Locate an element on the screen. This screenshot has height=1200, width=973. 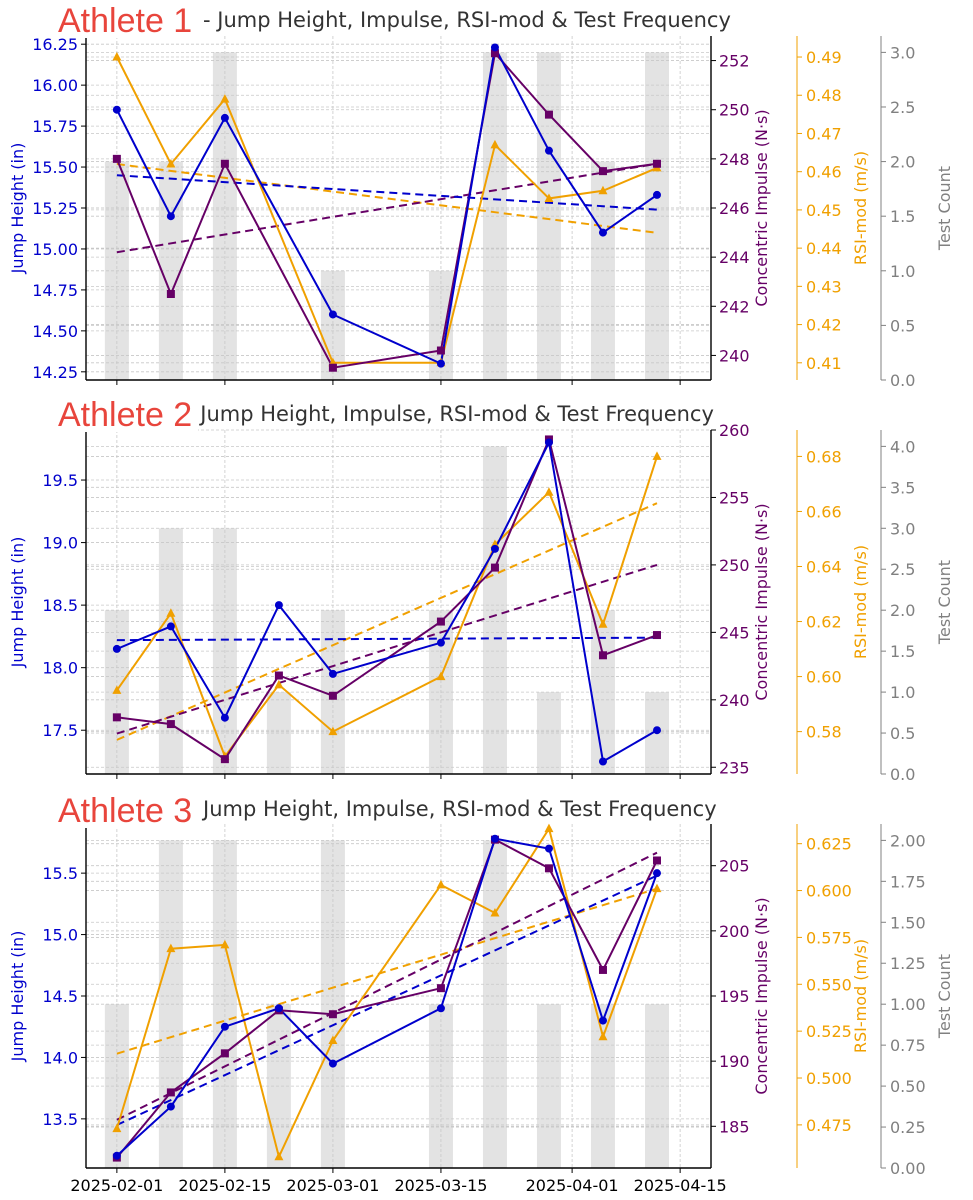
count-axis-tick-label: 0.00 is located at coordinates (908, 1168).